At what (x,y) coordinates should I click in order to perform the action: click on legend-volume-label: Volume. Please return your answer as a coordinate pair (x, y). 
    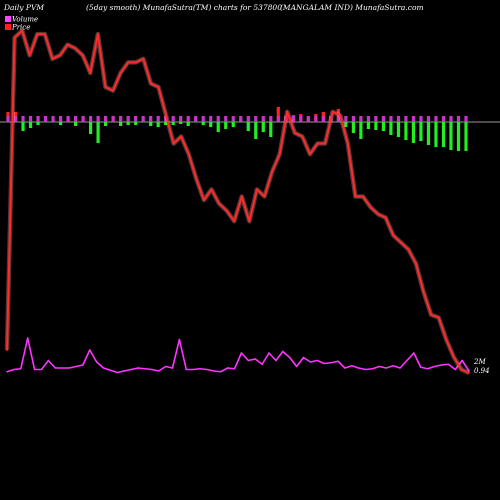
    Looking at the image, I should click on (25, 20).